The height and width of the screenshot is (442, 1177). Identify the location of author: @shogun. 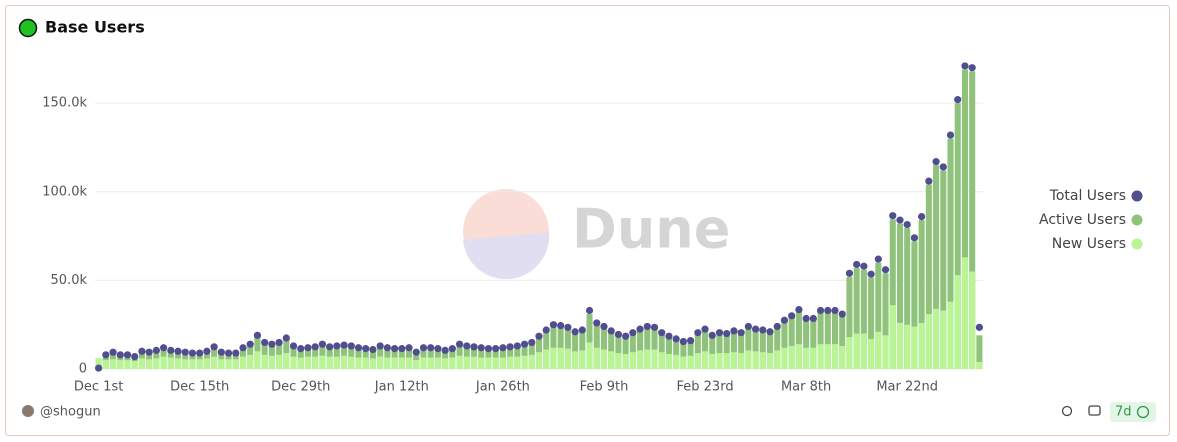
(70, 412).